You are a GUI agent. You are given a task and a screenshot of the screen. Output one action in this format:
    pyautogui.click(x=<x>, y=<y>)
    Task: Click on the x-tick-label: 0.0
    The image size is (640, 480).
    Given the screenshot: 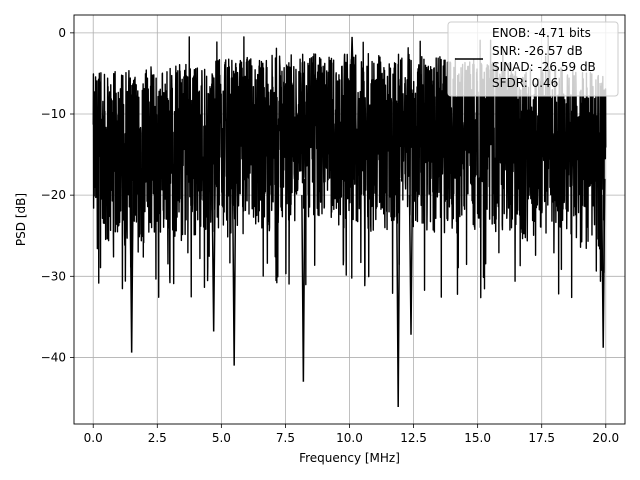 What is the action you would take?
    pyautogui.click(x=93, y=438)
    